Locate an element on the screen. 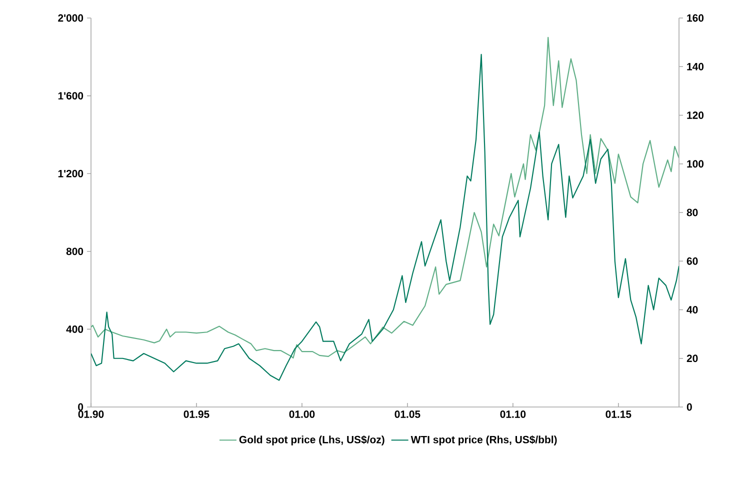  x-tick-label: 01.95 is located at coordinates (197, 414).